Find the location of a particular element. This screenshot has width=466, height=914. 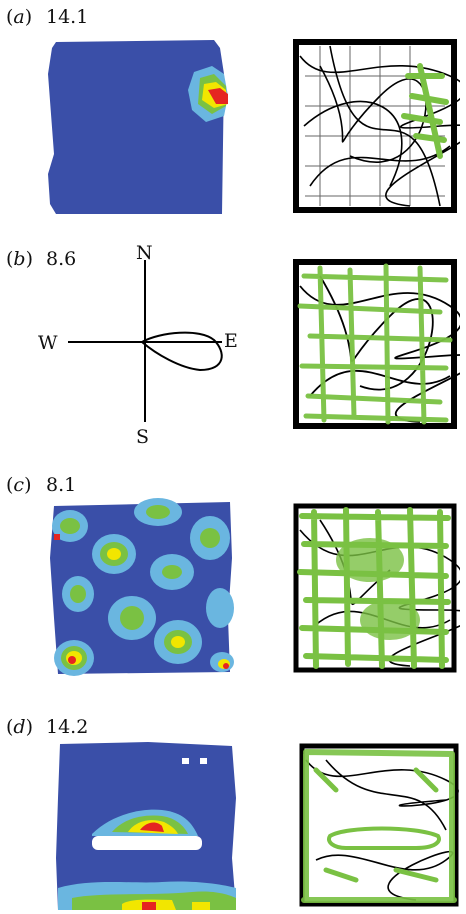

compass-east-label: E is located at coordinates (231, 341).